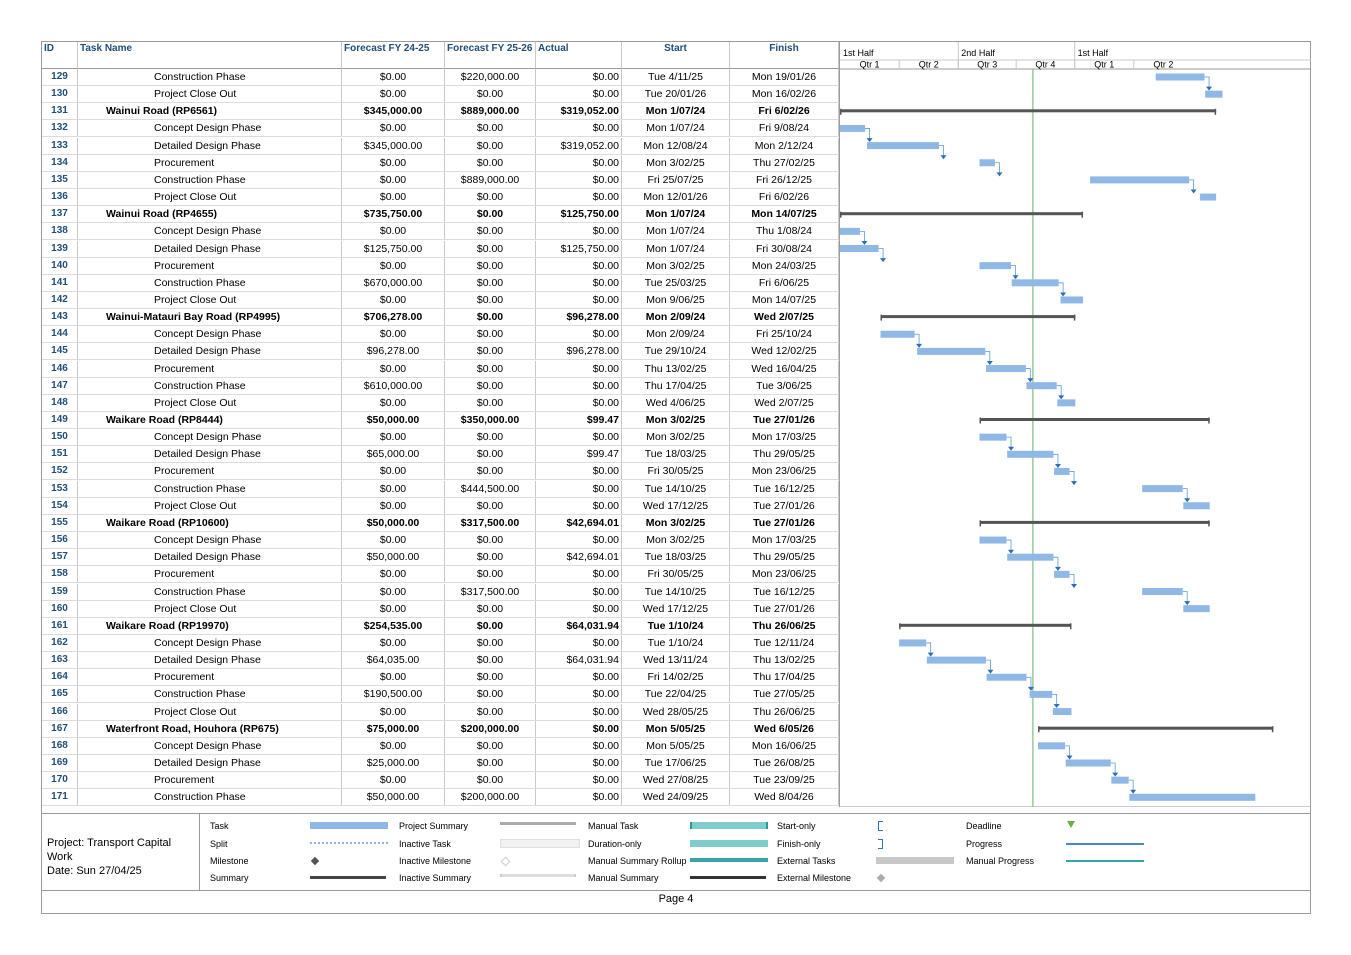 This screenshot has width=1351, height=955. Describe the element at coordinates (784, 145) in the screenshot. I see `finish-cell: Mon 2/12/24` at that location.